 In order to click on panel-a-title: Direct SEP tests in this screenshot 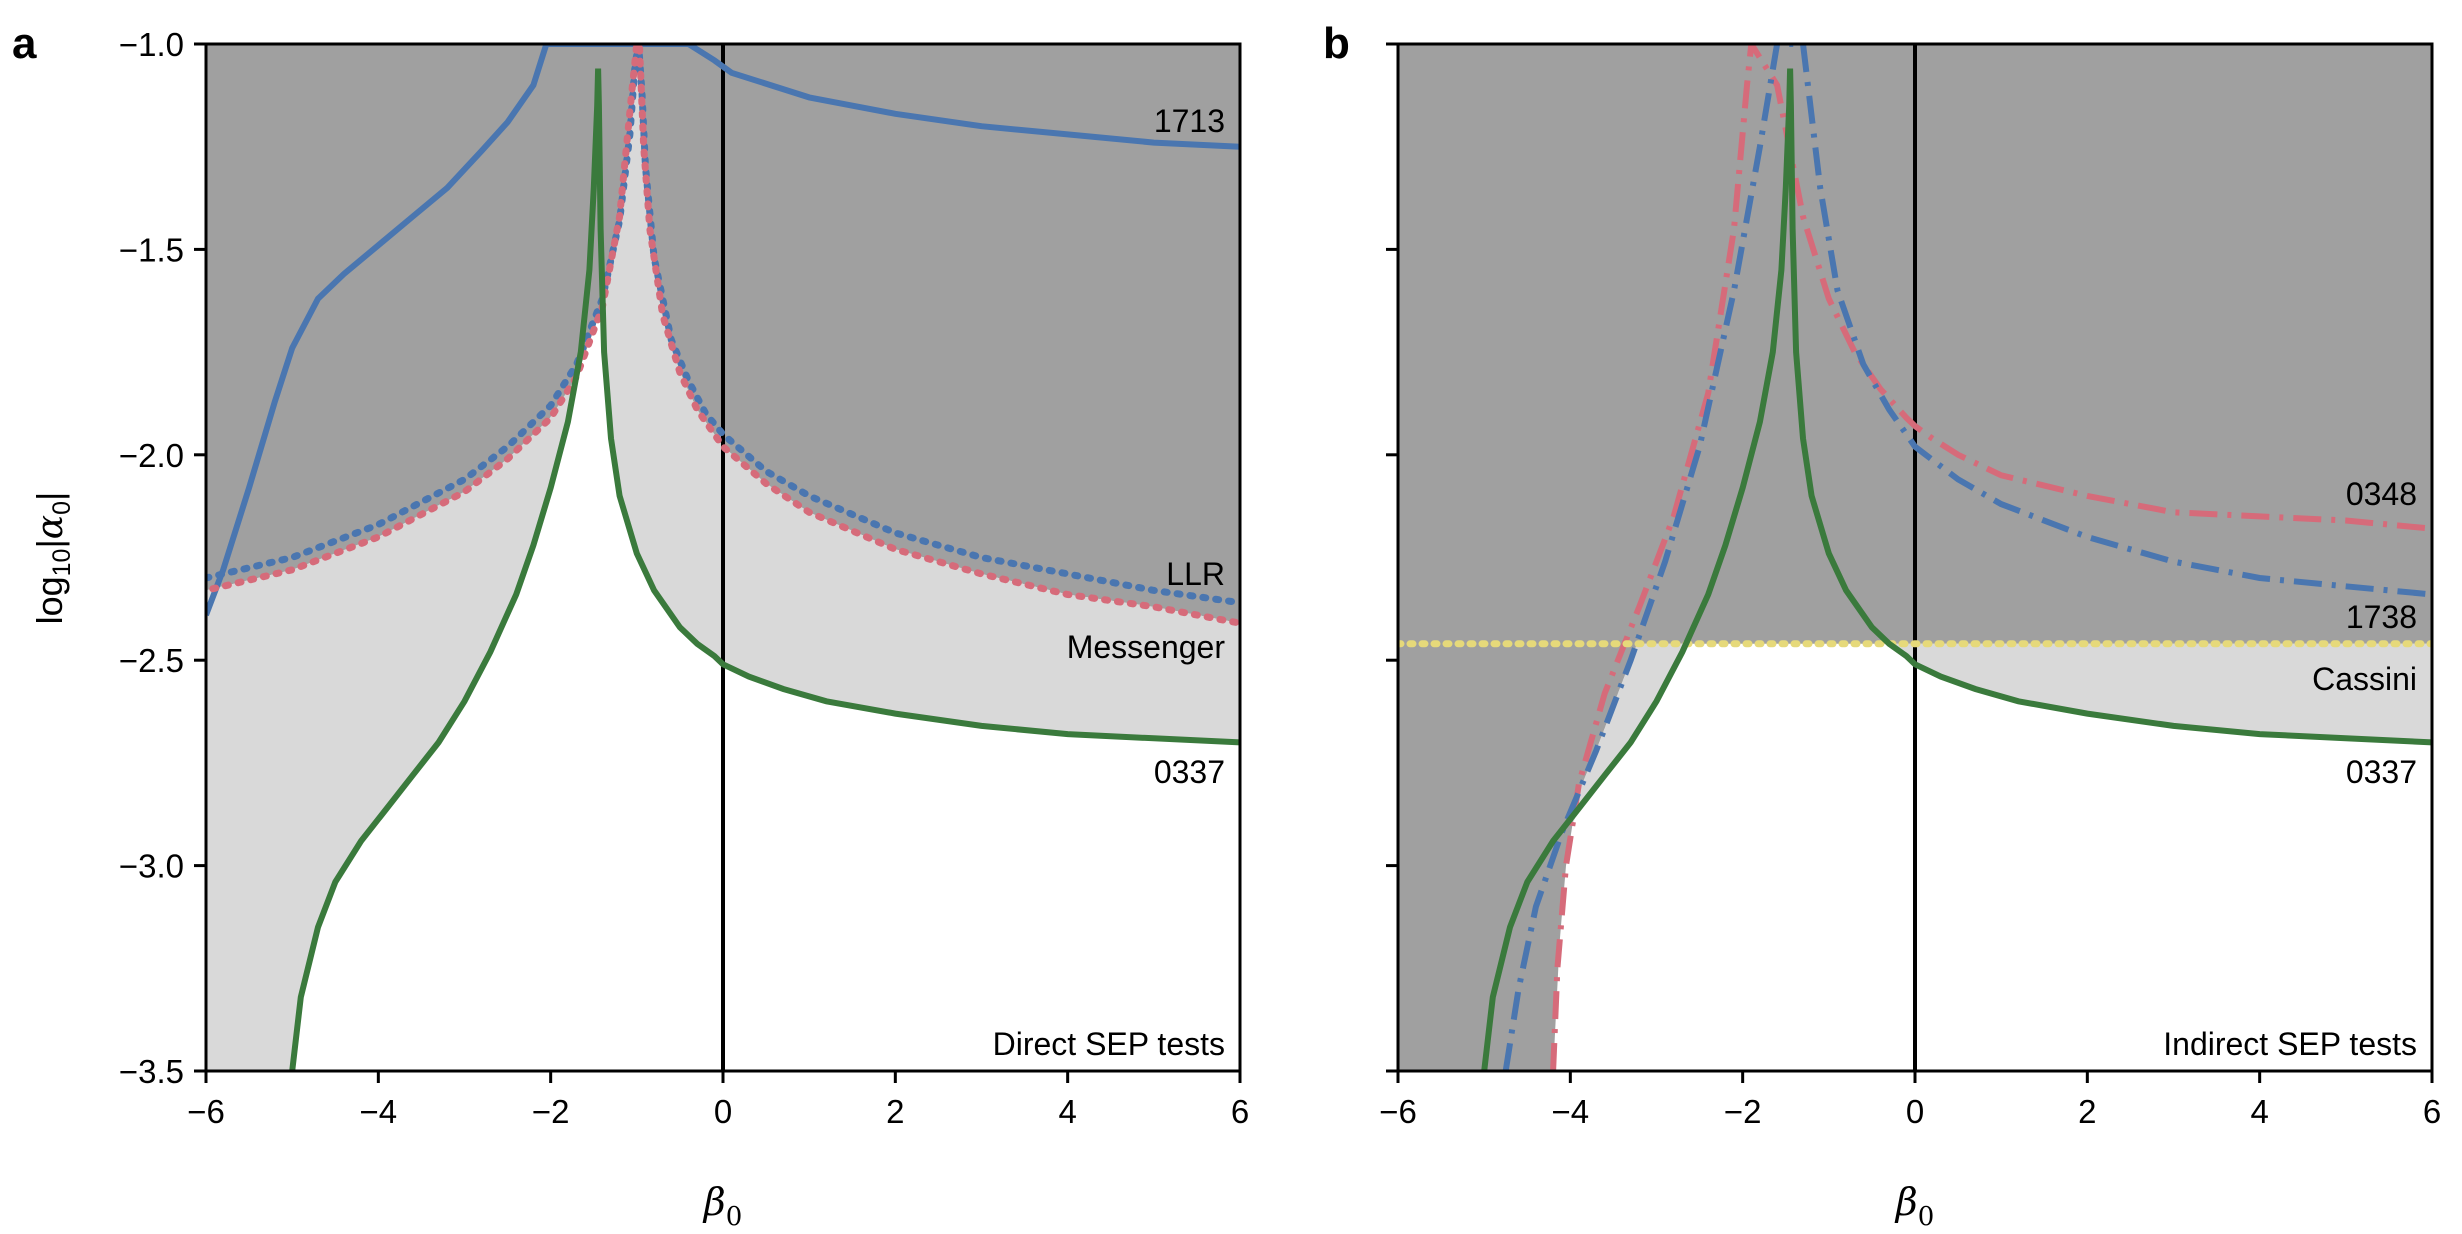, I will do `click(1109, 1044)`.